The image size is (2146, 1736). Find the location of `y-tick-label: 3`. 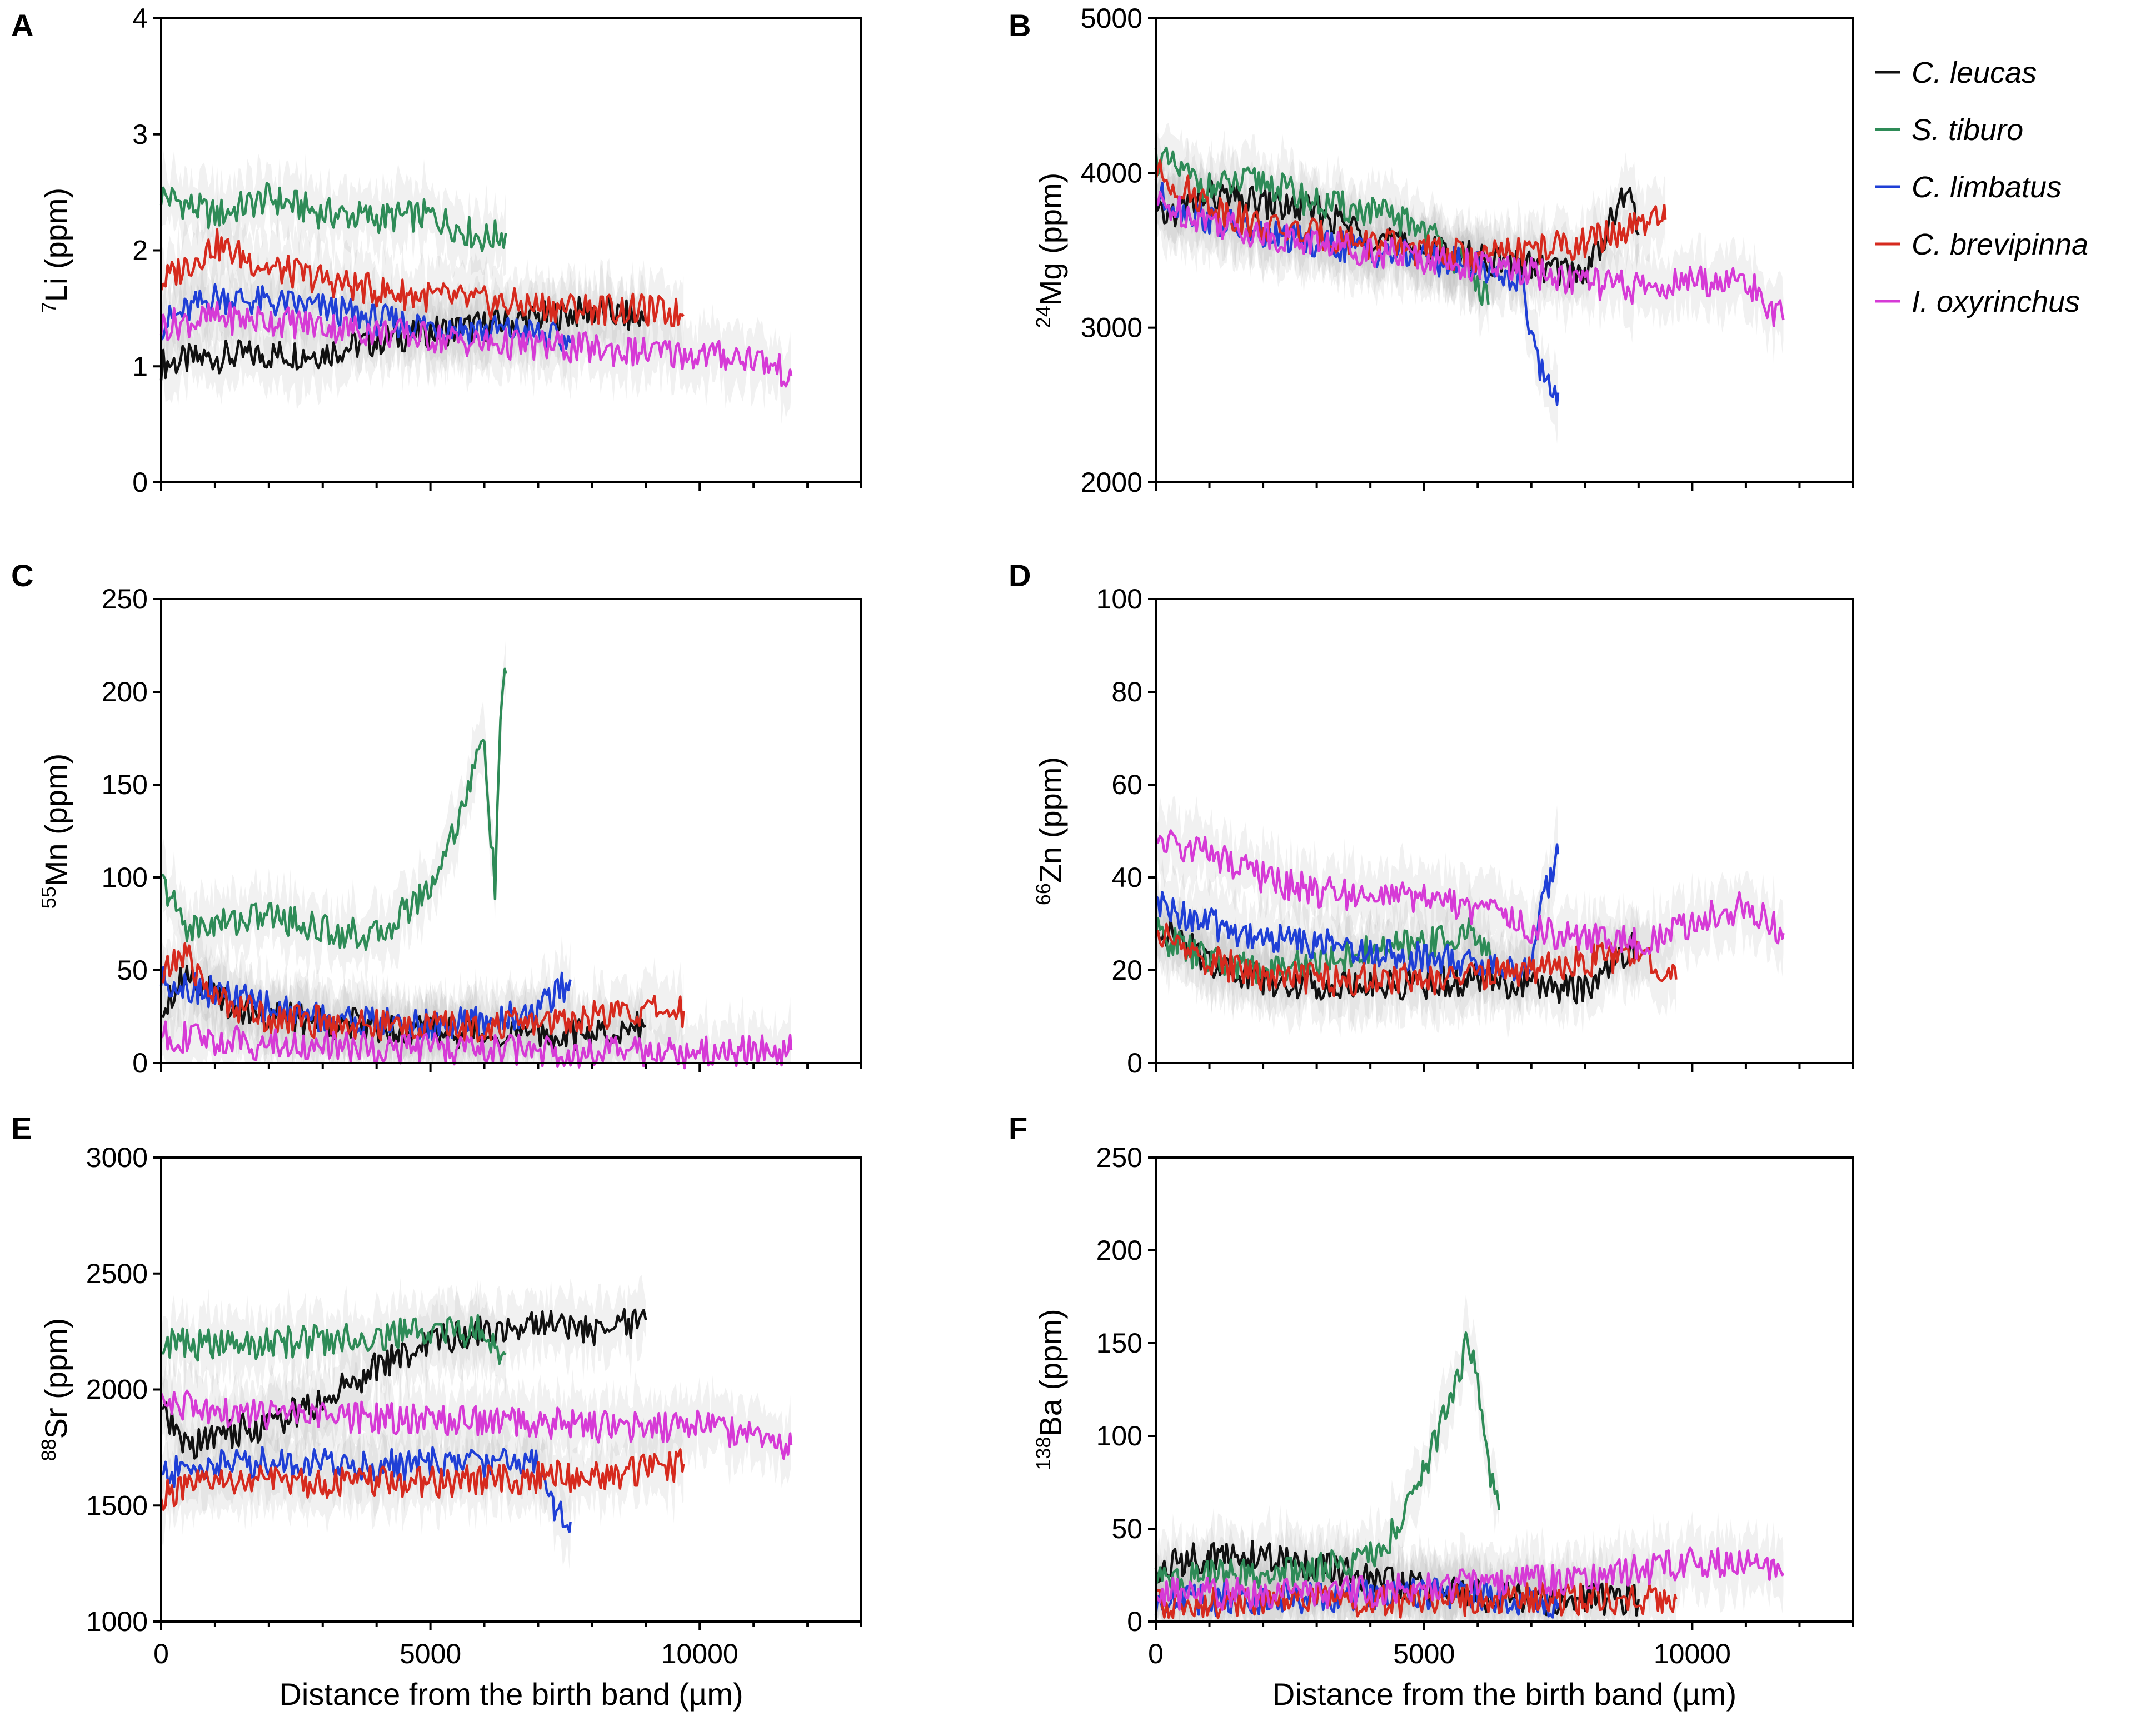

y-tick-label: 3 is located at coordinates (140, 134).